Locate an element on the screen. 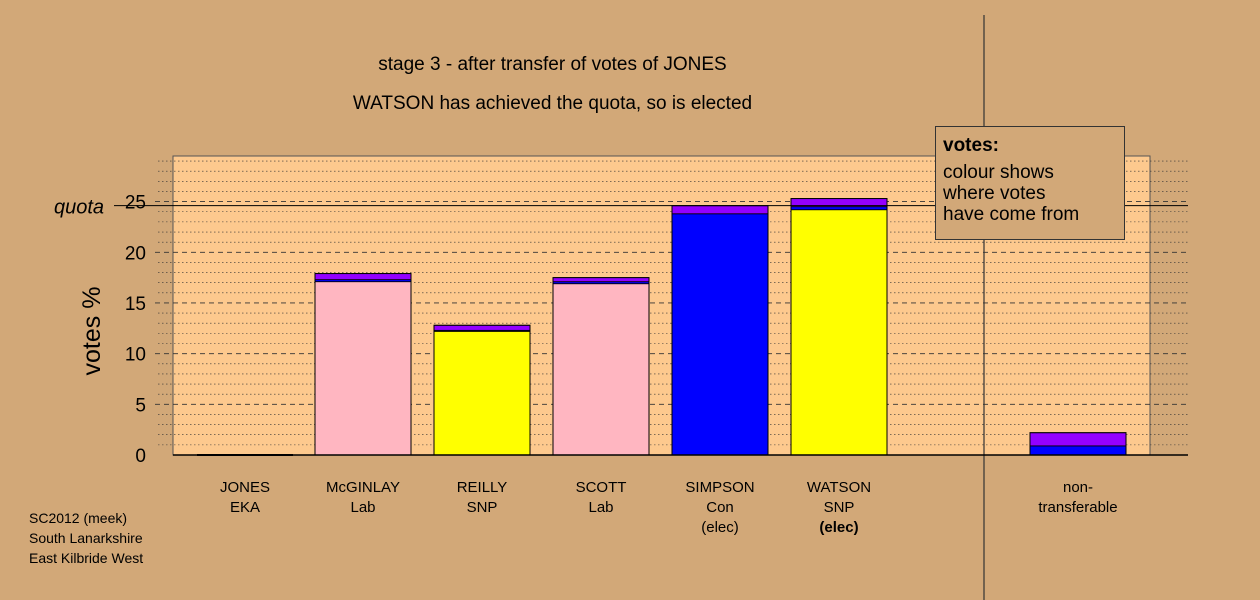  bar-segment-simpson-eka is located at coordinates (720, 210).